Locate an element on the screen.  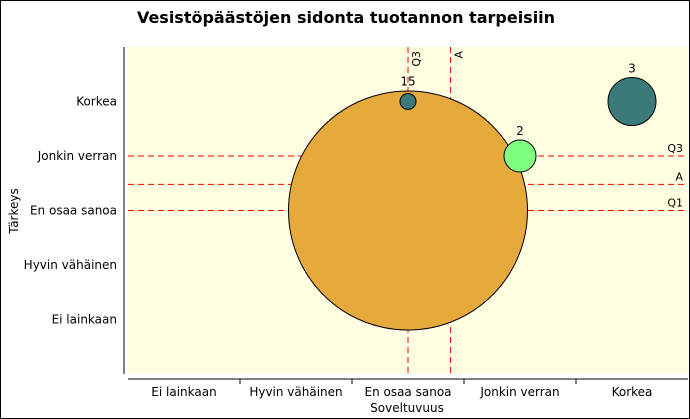
bubble-label: 3 is located at coordinates (632, 69).